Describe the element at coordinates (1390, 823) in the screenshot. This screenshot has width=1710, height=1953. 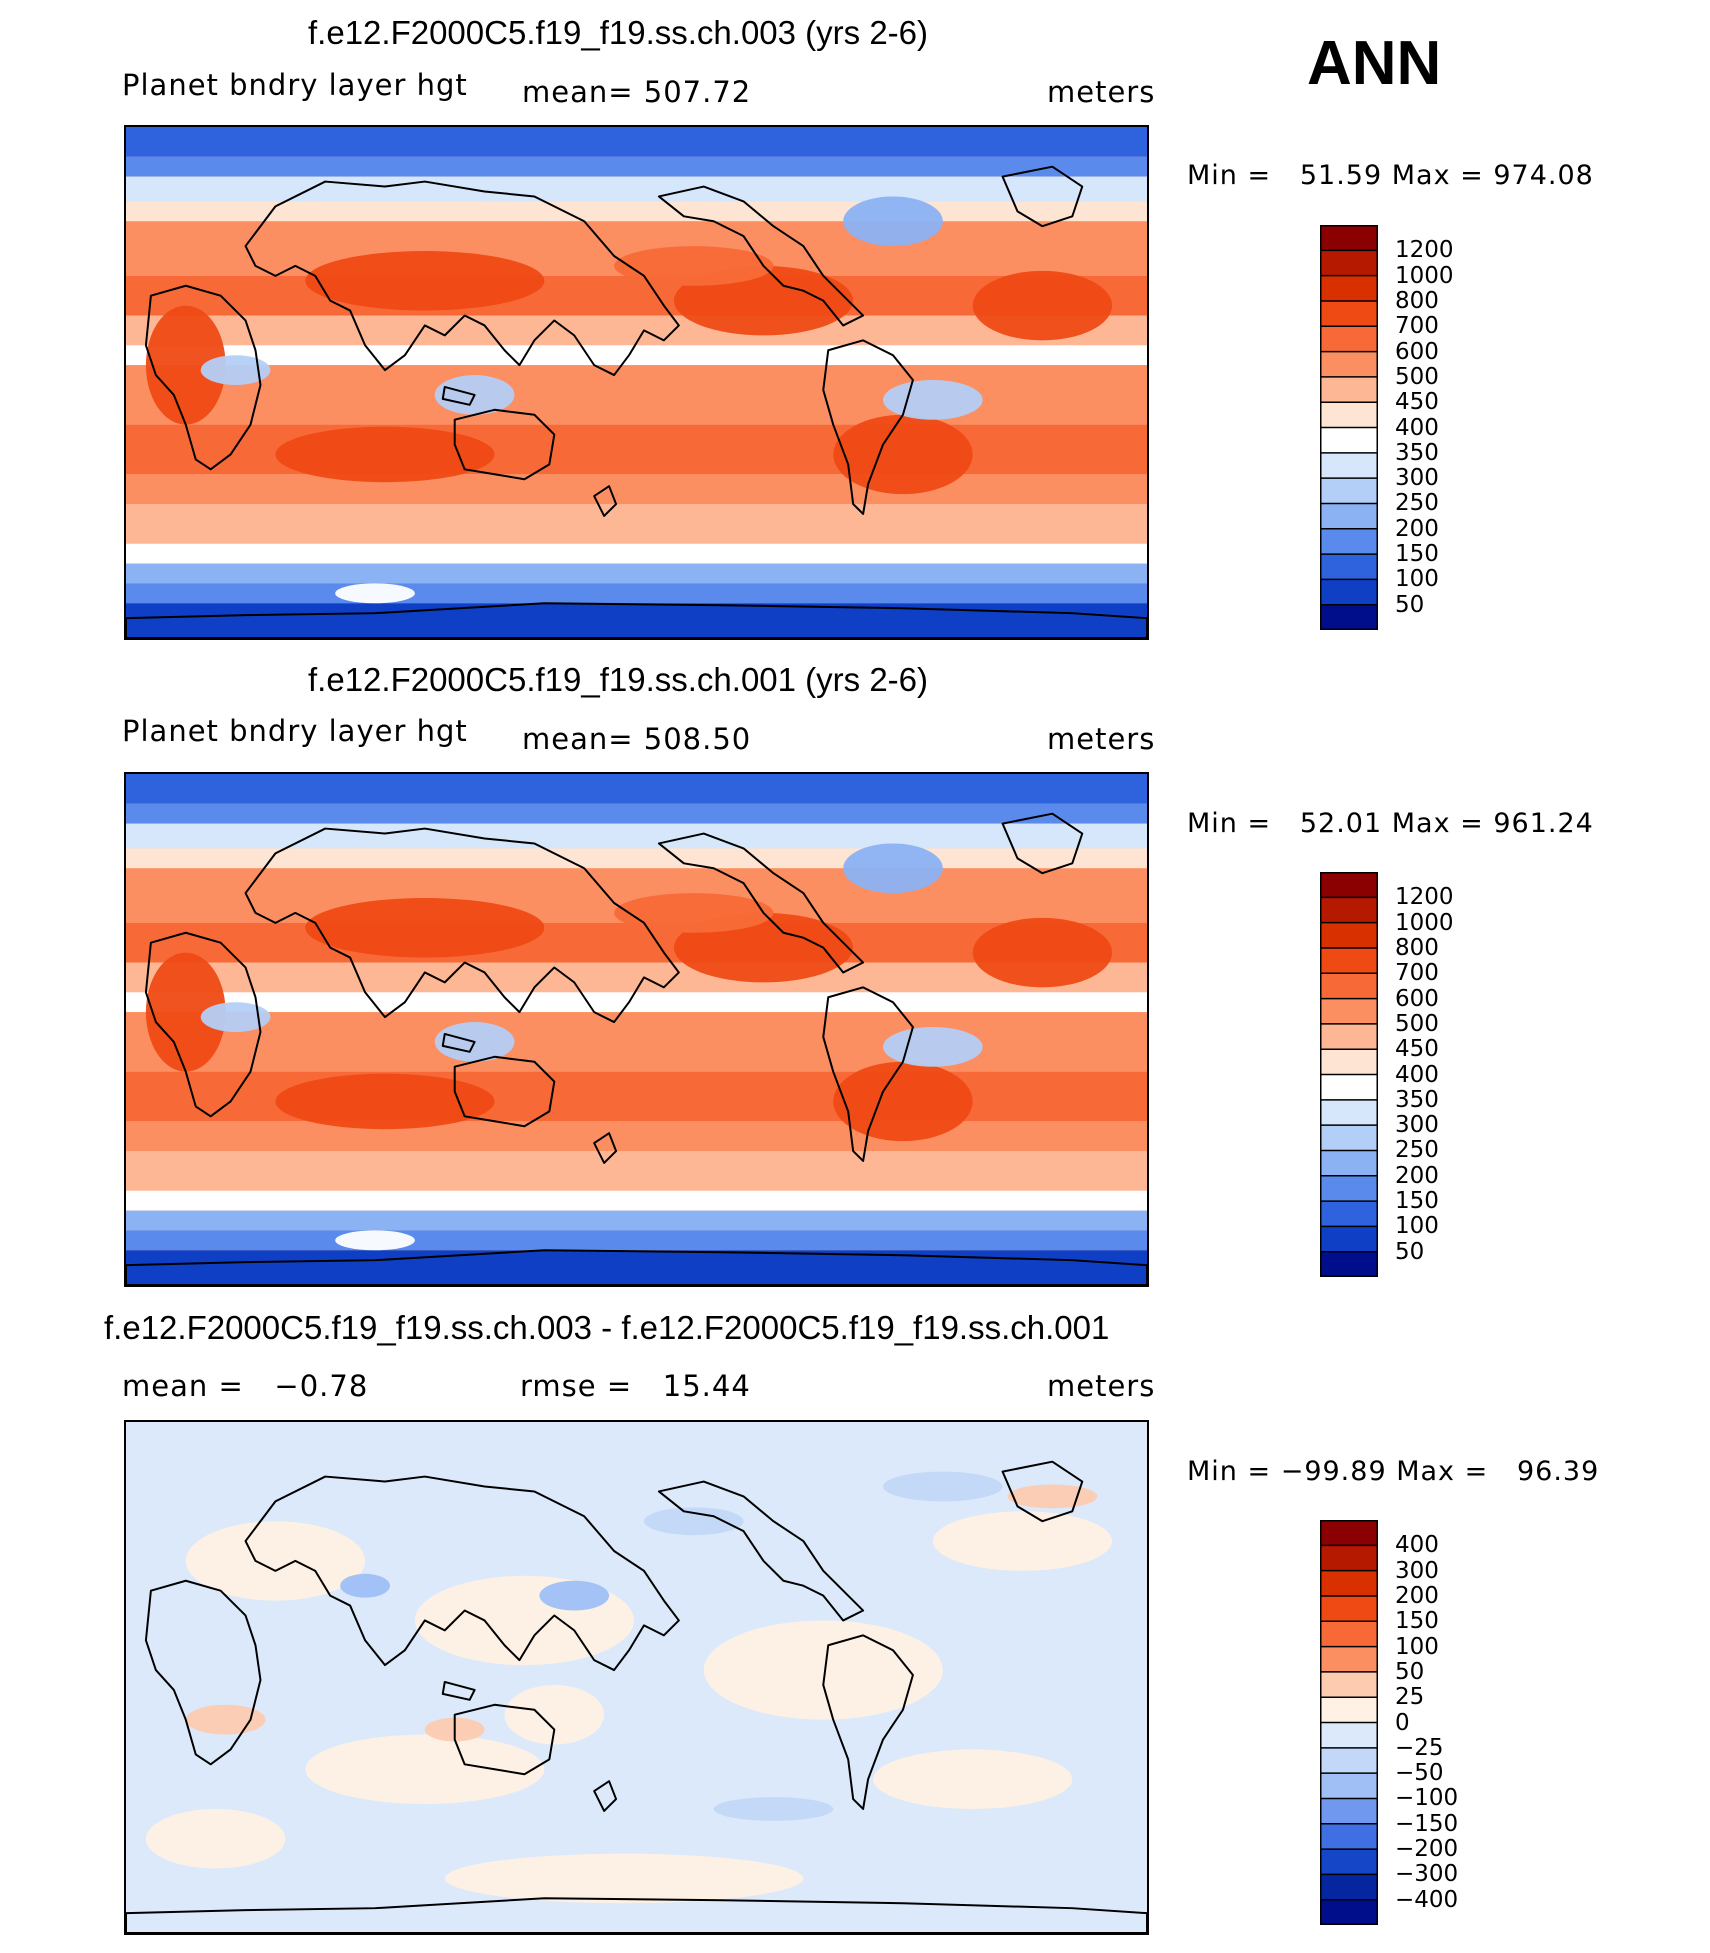
I see `panel-2-minmax: Min = 52.01 Max = 961.24` at that location.